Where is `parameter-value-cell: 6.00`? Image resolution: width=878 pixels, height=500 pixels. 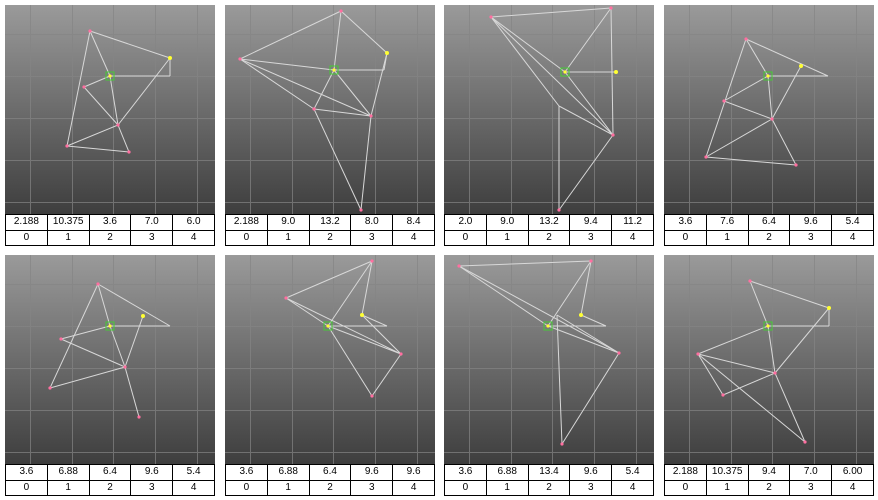
parameter-value-cell: 6.00 is located at coordinates (852, 472).